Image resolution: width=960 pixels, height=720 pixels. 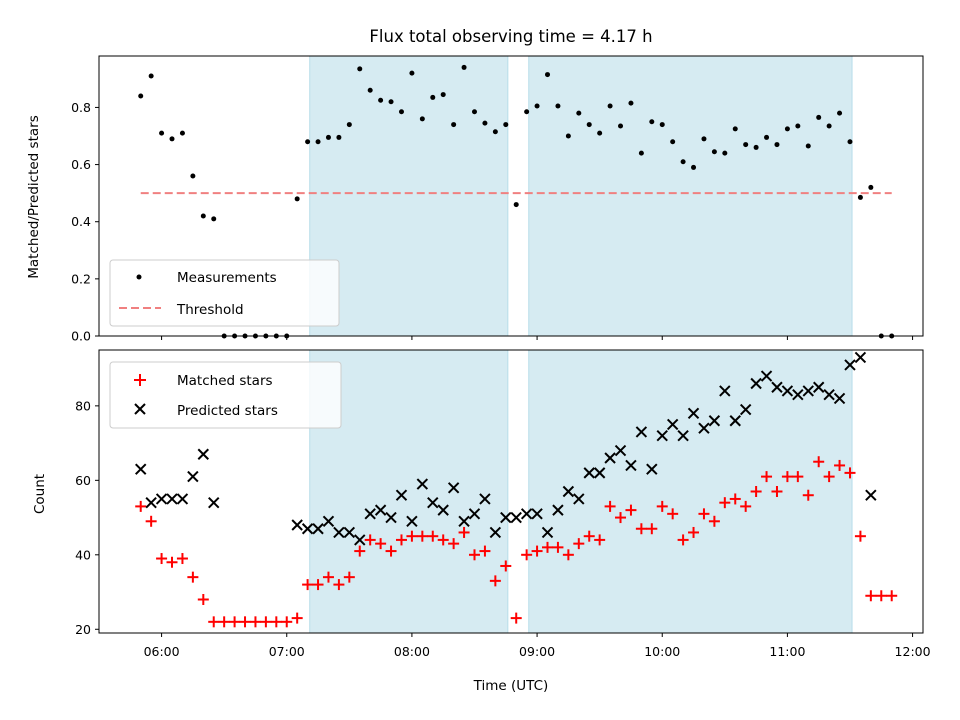 I want to click on legend-label-threshold: Threshold, so click(x=210, y=310).